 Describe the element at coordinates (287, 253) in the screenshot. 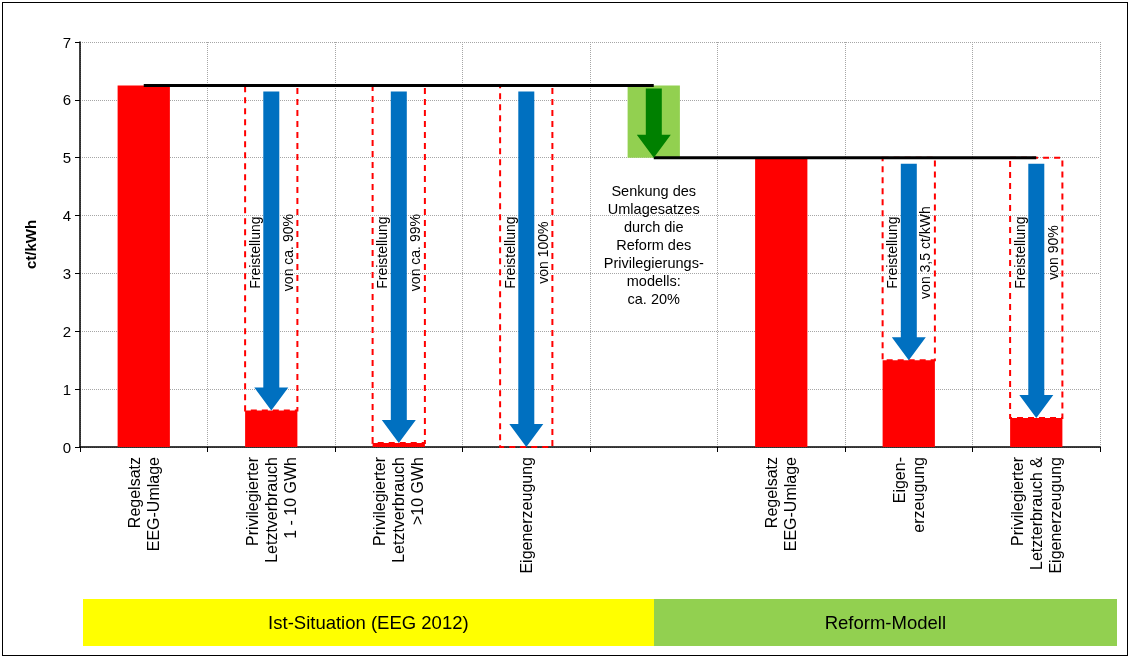

I see `annotation: von ca. 90%` at that location.